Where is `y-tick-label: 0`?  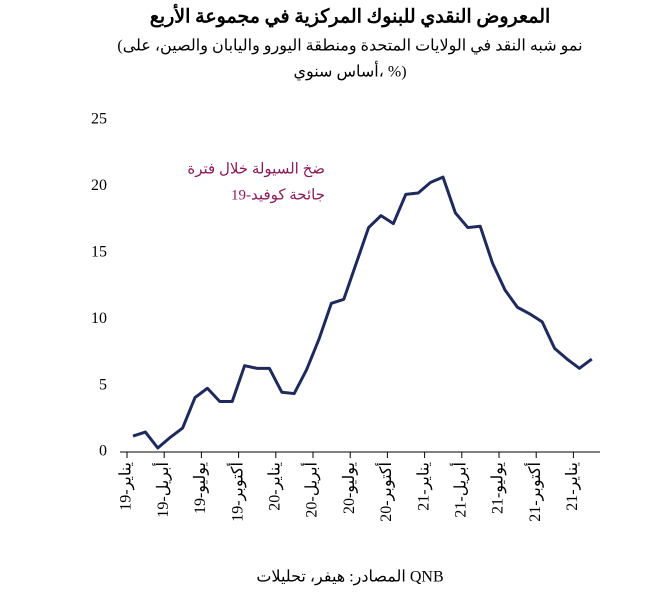 y-tick-label: 0 is located at coordinates (103, 451).